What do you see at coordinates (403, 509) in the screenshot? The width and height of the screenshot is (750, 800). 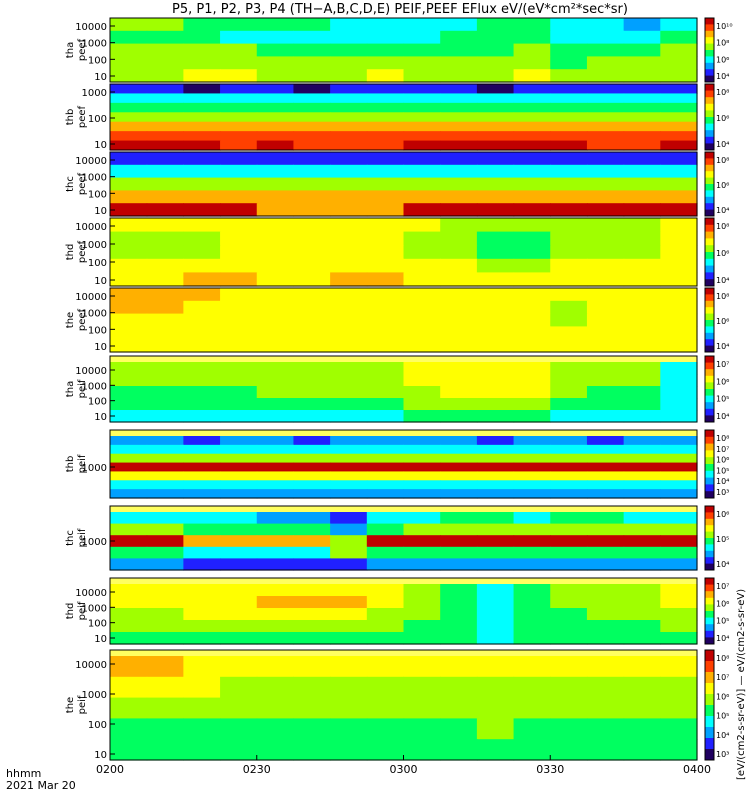 I see `panel-top-strip` at bounding box center [403, 509].